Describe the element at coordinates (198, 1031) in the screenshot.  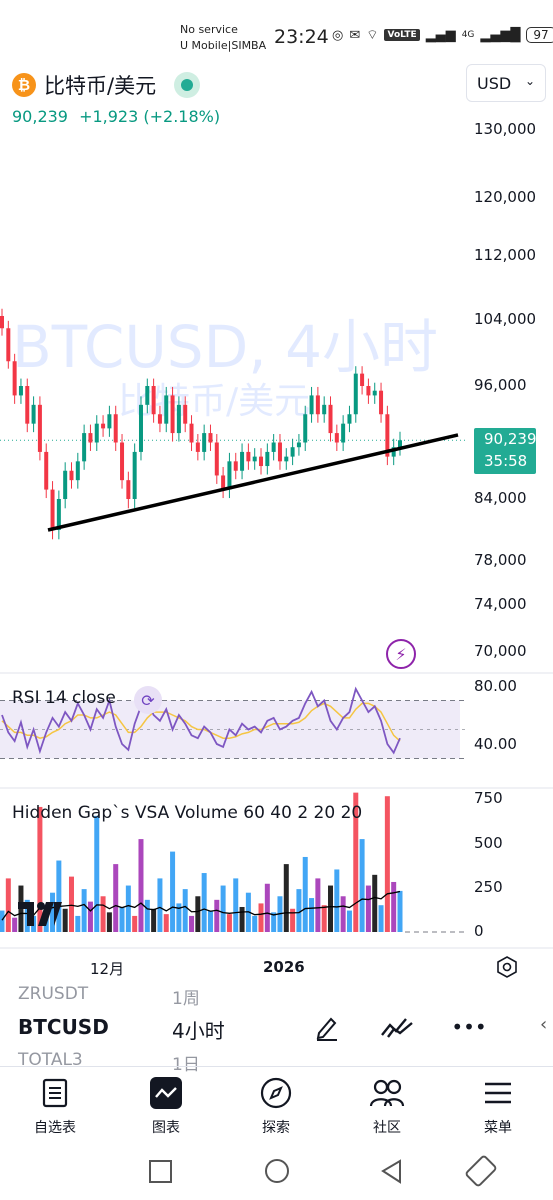
I see `current-interval: 4小时` at that location.